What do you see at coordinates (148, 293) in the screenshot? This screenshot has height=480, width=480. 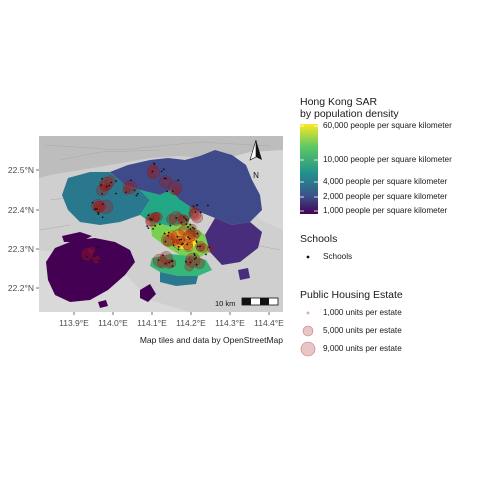 I see `region-lamma` at bounding box center [148, 293].